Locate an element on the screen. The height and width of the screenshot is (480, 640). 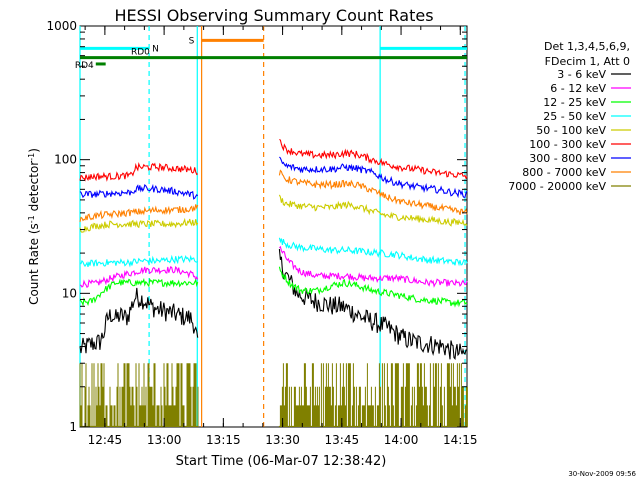
x-tick-label: 13:30 is located at coordinates (282, 440).